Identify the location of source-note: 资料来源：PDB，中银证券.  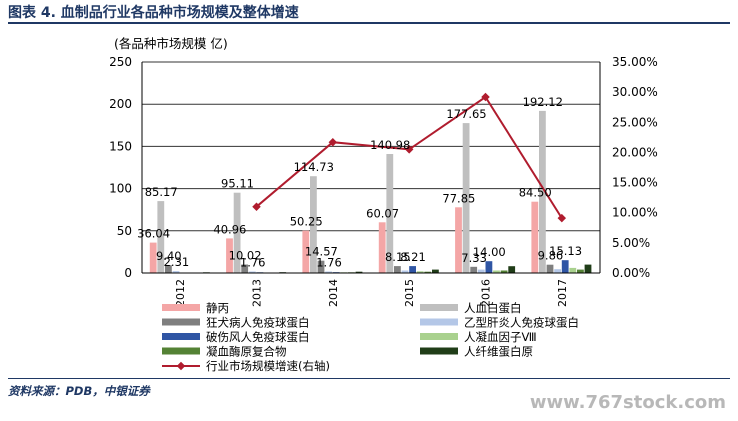
(79, 391).